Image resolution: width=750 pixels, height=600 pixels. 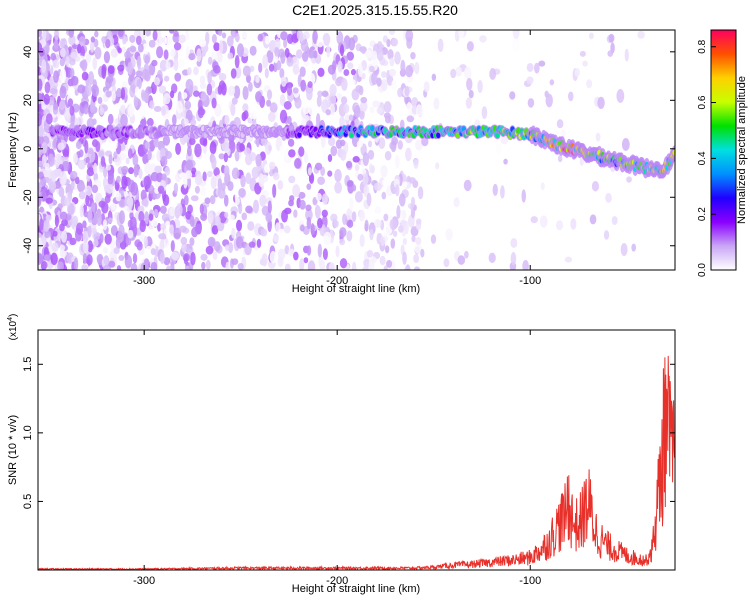 I want to click on y-tick-label: 0.5, so click(x=28, y=501).